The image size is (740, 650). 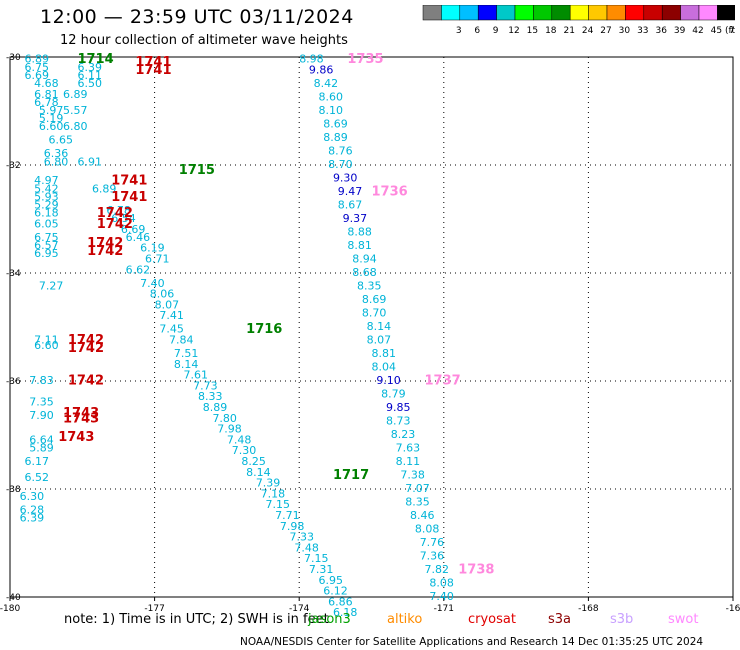 I want to click on wave-height-value: 9.86, so click(x=321, y=70).